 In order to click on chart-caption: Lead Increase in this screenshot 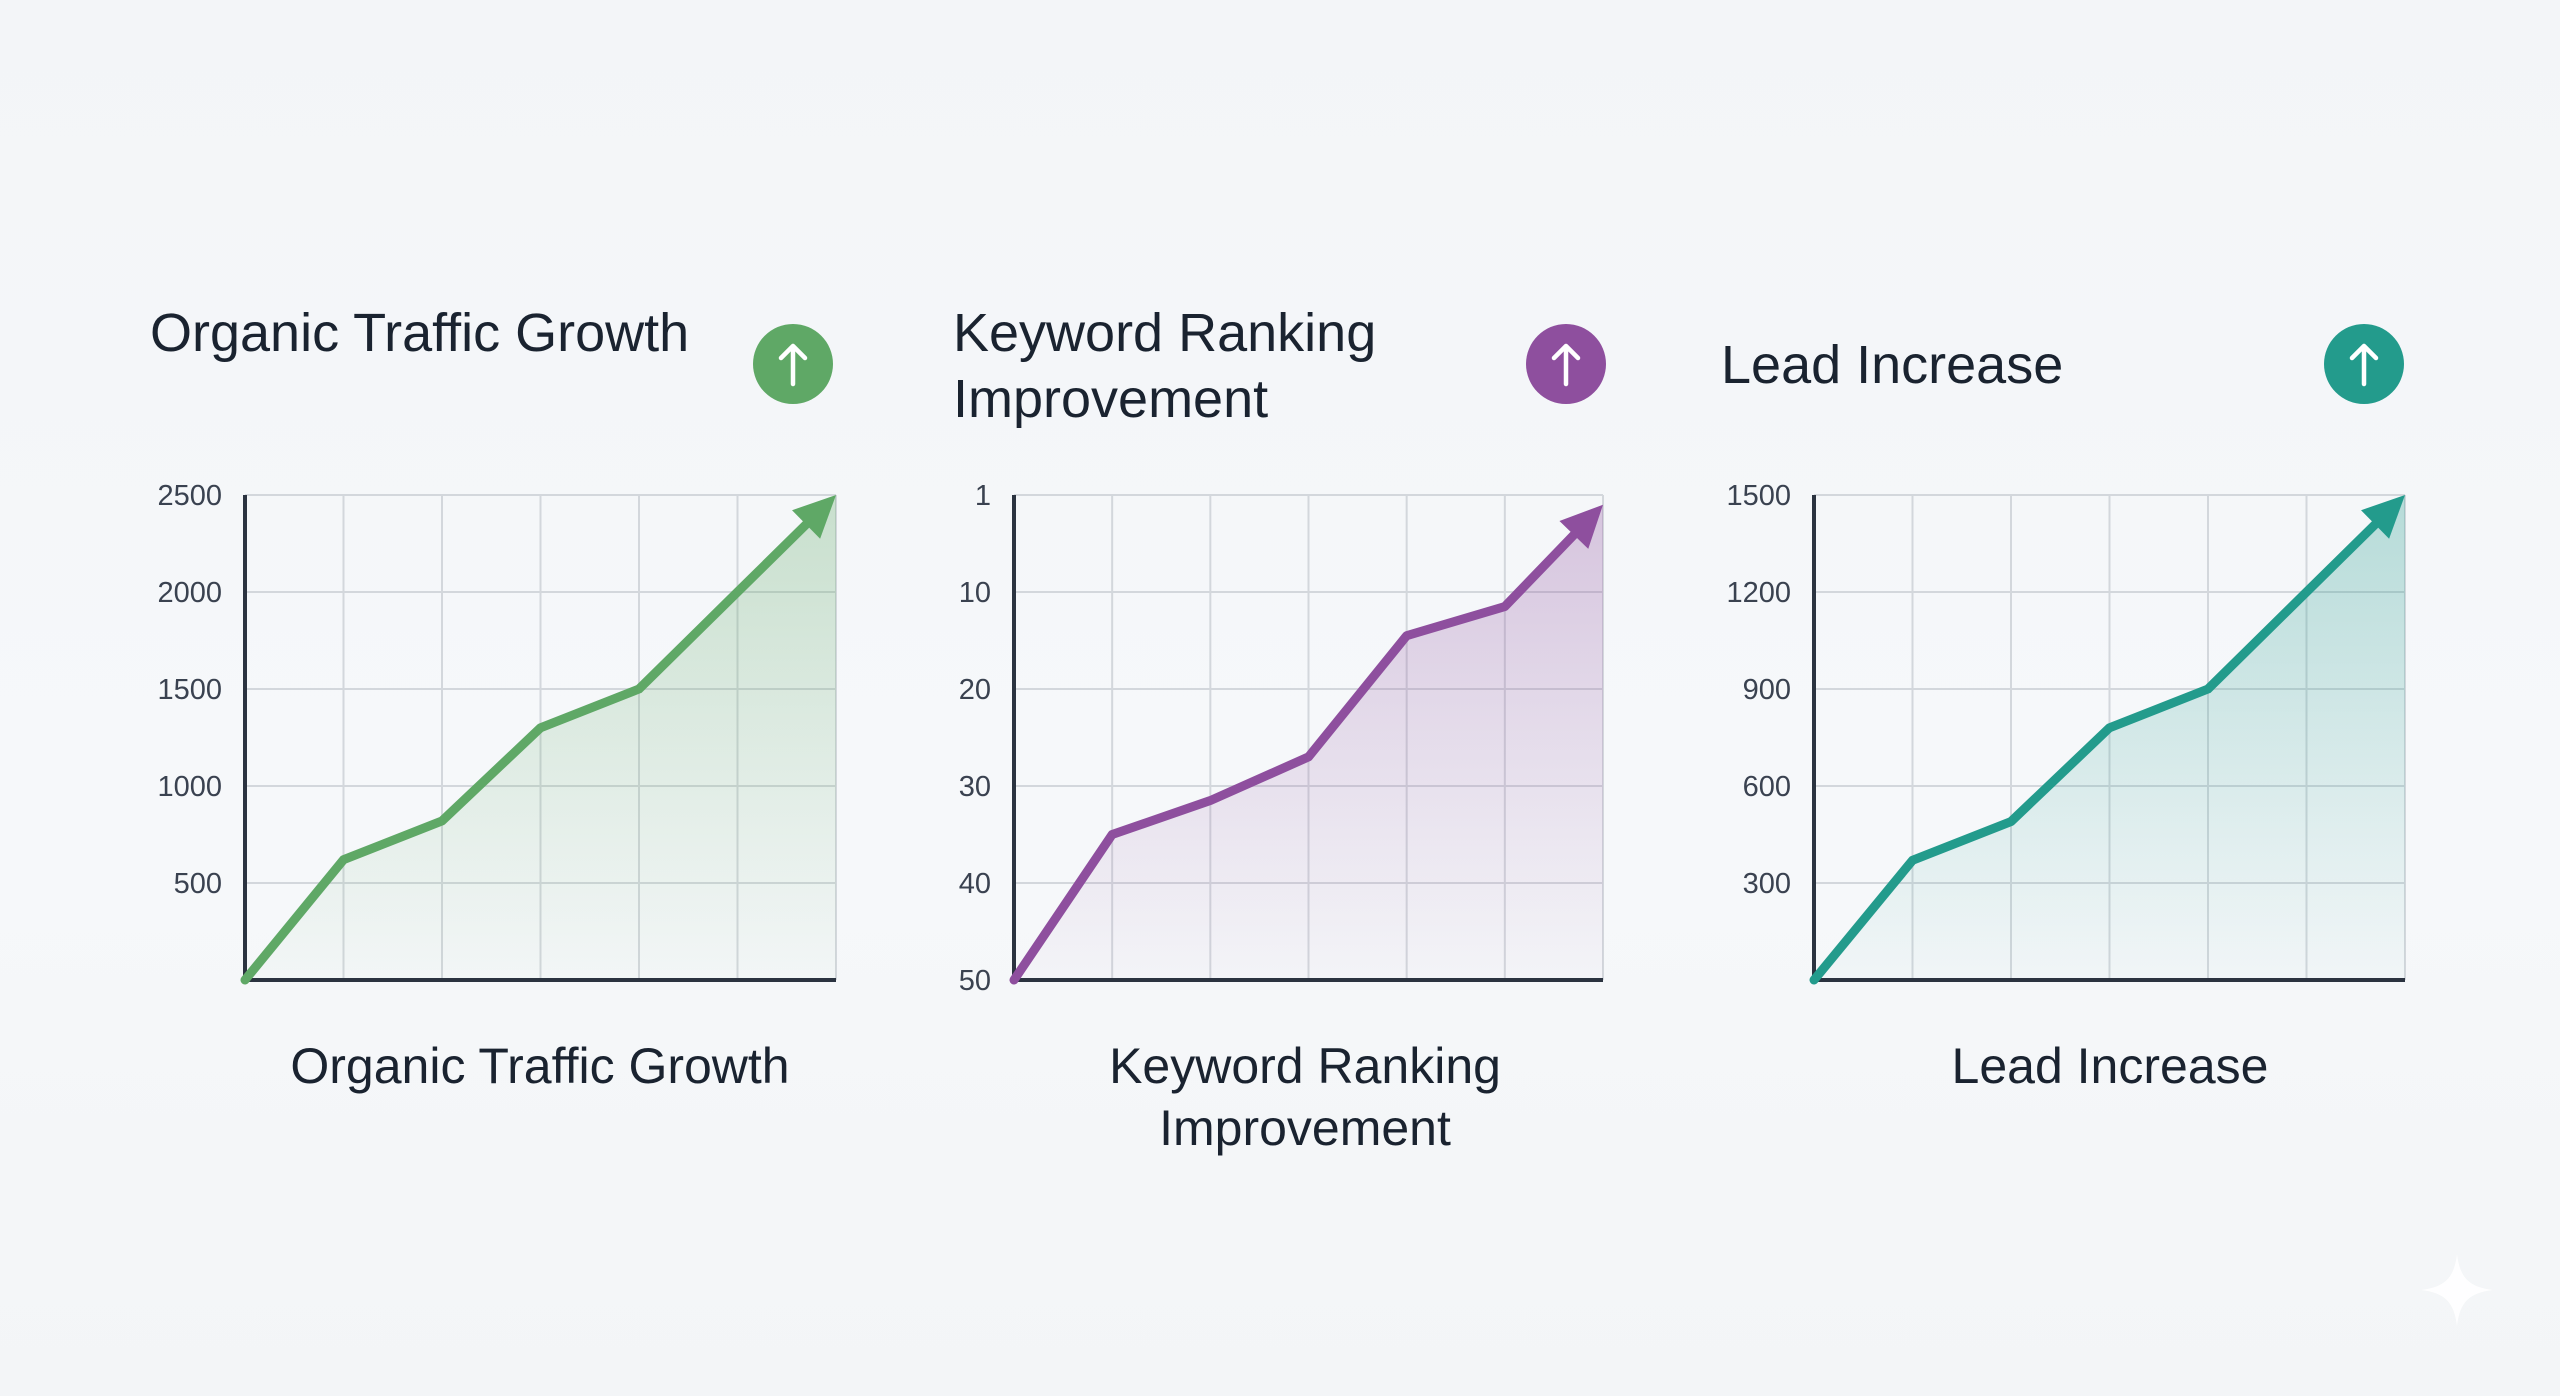, I will do `click(2110, 1066)`.